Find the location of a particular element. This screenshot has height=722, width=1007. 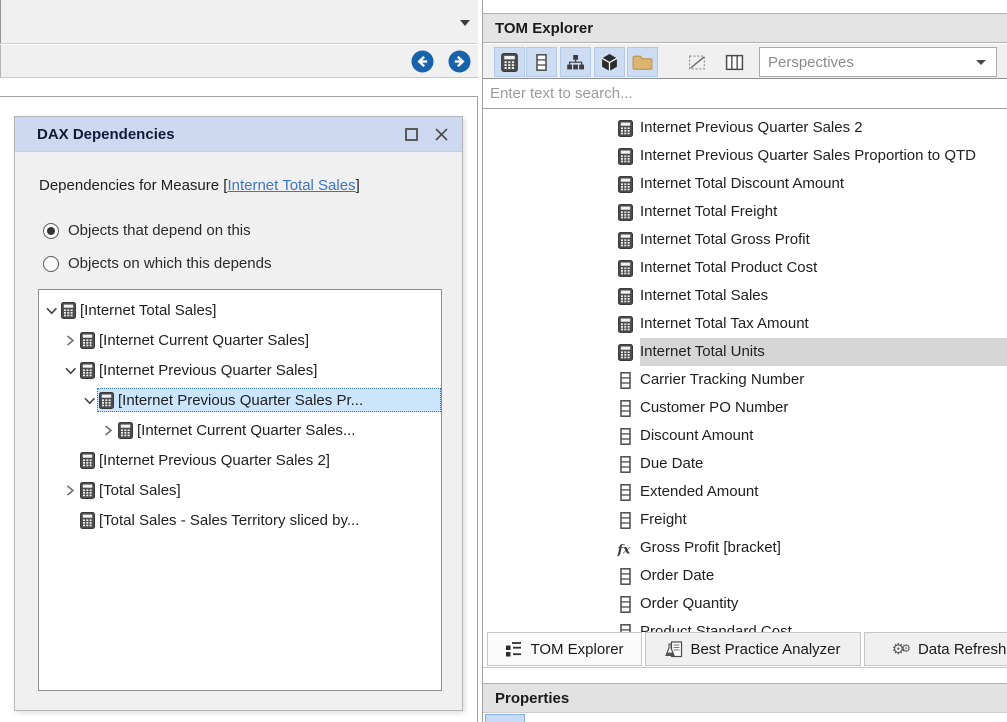

tree-node-content: [Total Sales] is located at coordinates (259, 490).